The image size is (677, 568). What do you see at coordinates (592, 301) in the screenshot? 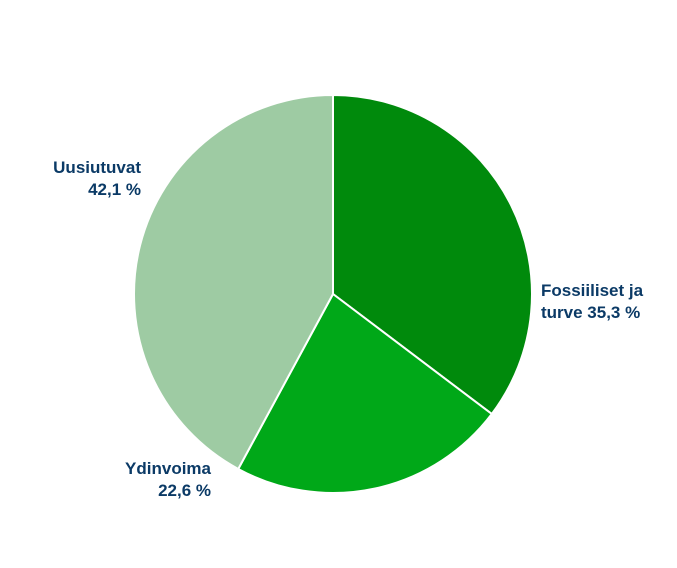
I see `slice-label: Fossiiliset ja turve 35,3 %` at bounding box center [592, 301].